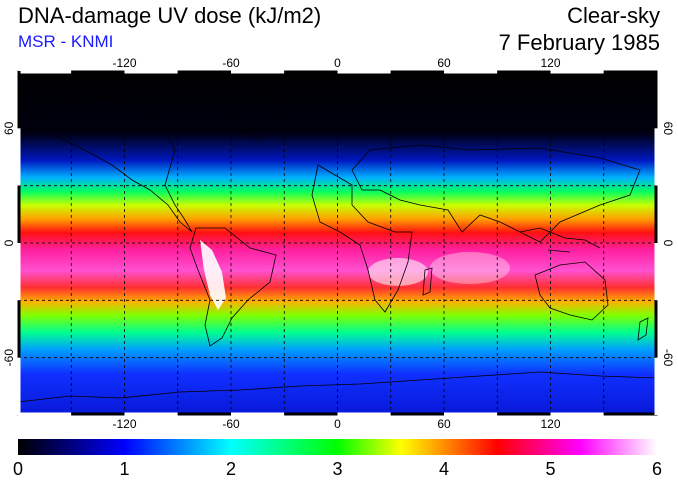 This screenshot has width=678, height=480. What do you see at coordinates (124, 424) in the screenshot?
I see `lon-tick-label-bottom: -120` at bounding box center [124, 424].